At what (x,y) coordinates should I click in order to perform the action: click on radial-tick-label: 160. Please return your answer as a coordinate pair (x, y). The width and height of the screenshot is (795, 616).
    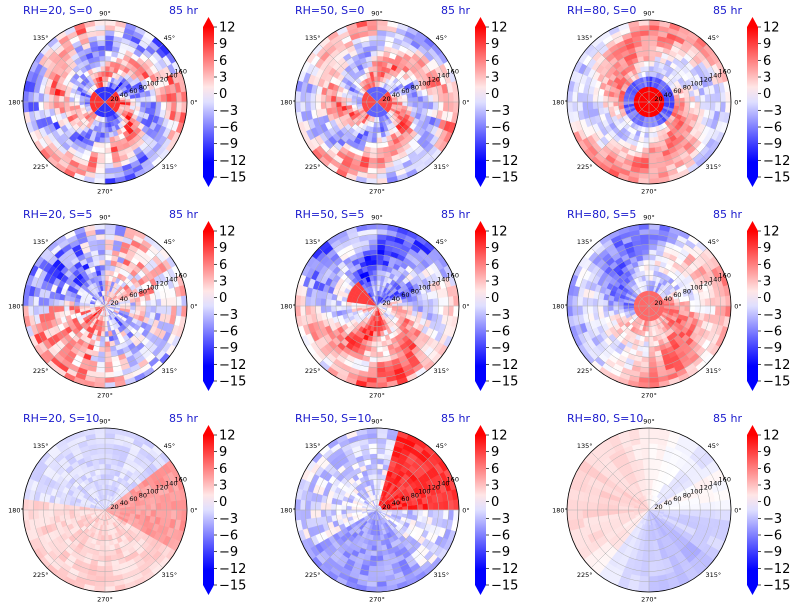
    Looking at the image, I should click on (453, 276).